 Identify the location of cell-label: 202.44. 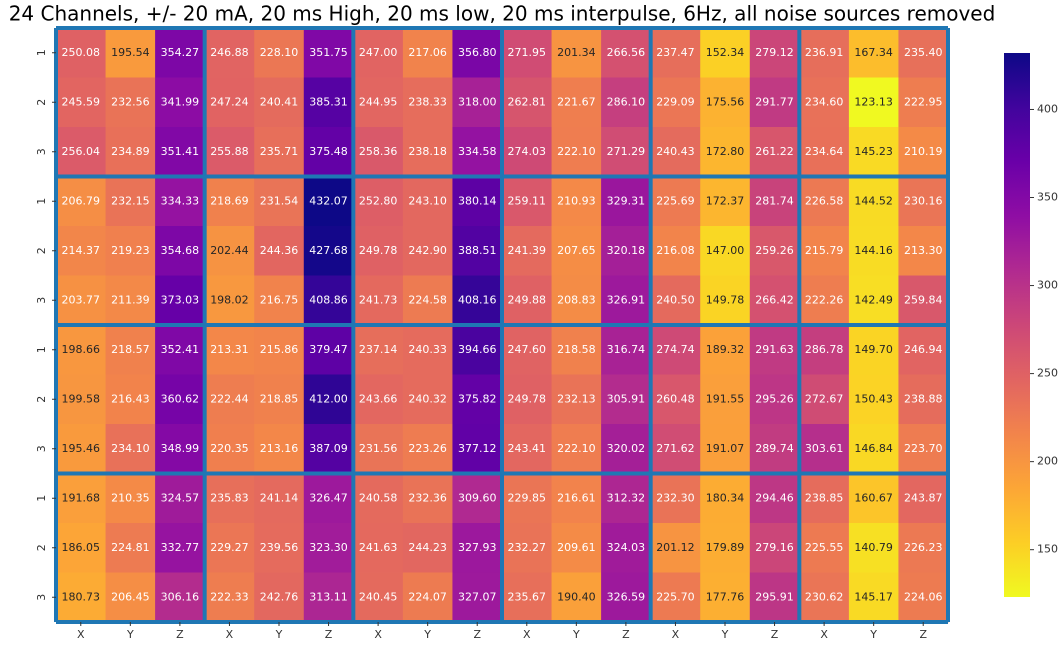
(229, 250).